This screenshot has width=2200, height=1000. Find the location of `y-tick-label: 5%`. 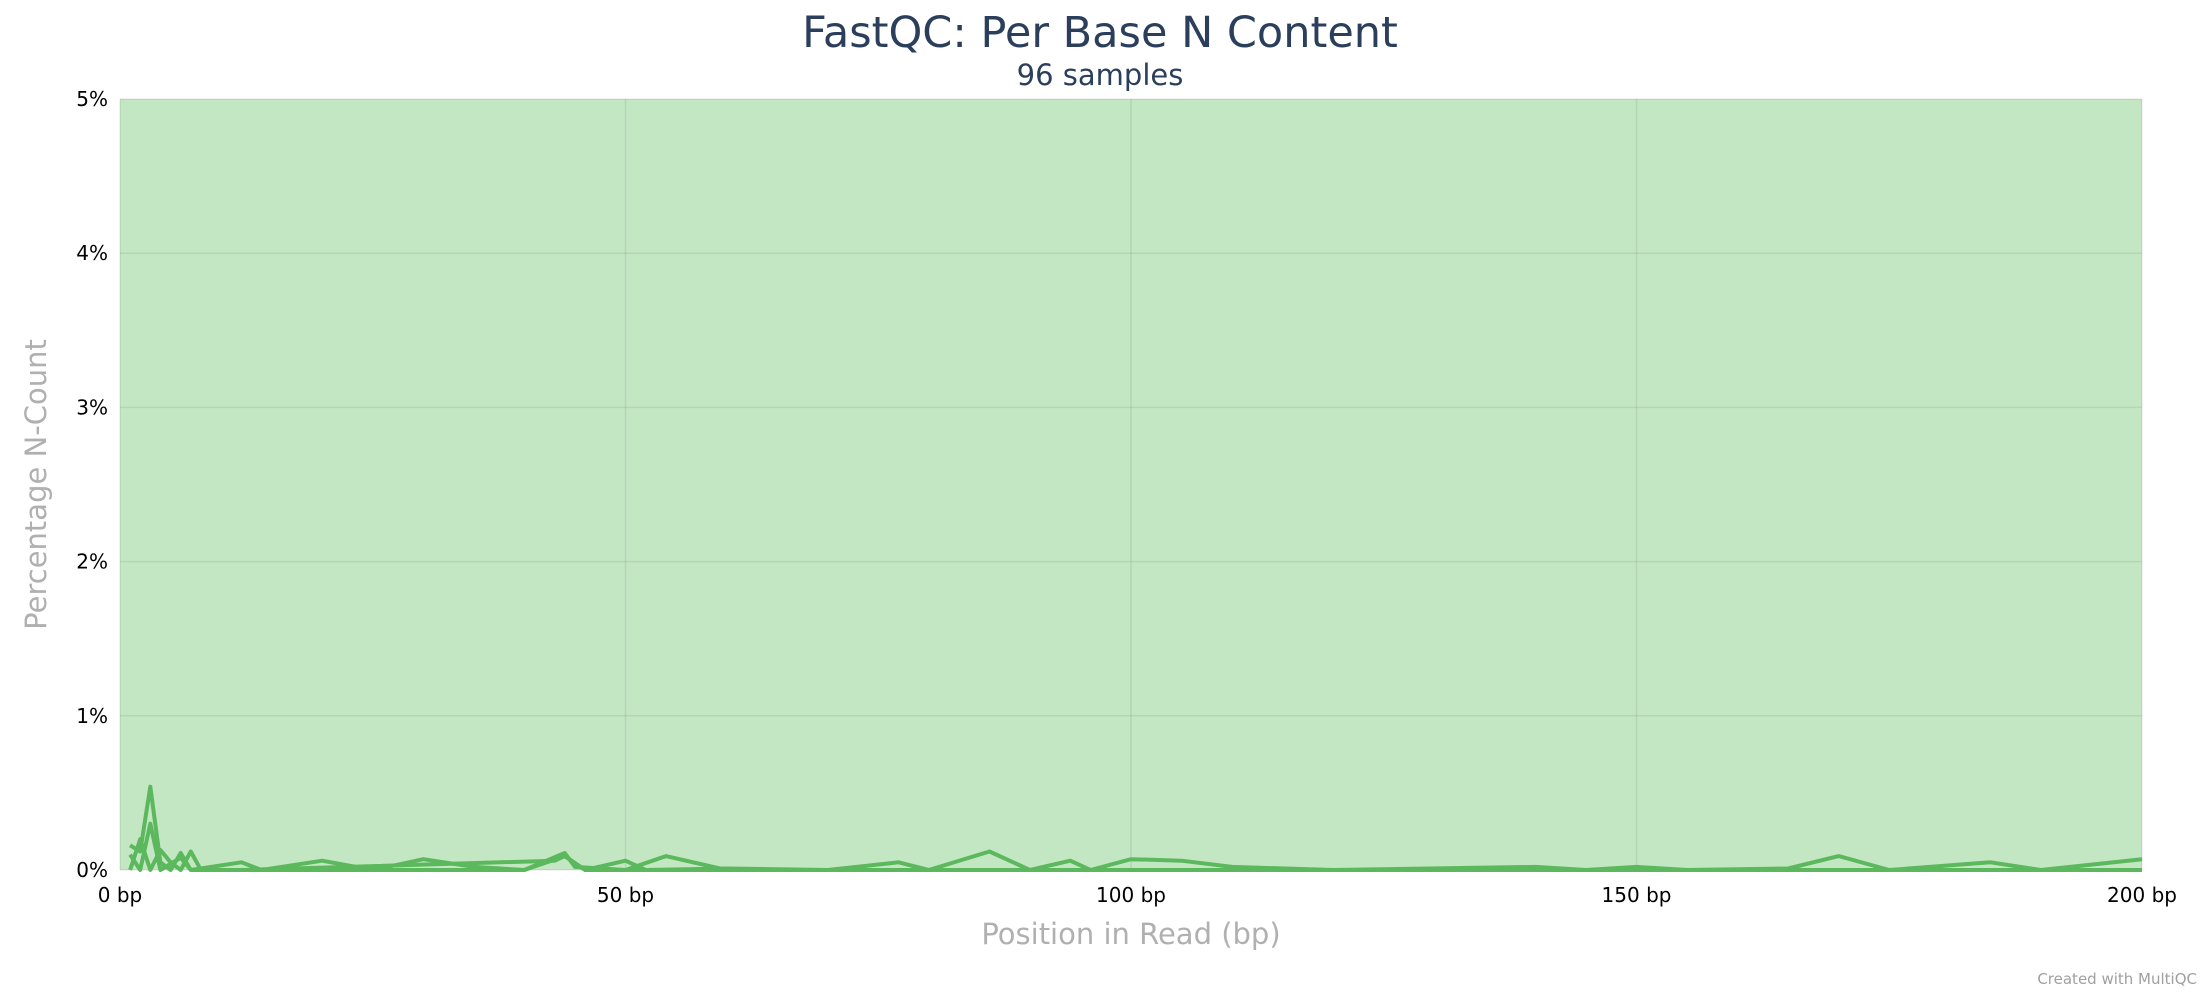

y-tick-label: 5% is located at coordinates (92, 99).